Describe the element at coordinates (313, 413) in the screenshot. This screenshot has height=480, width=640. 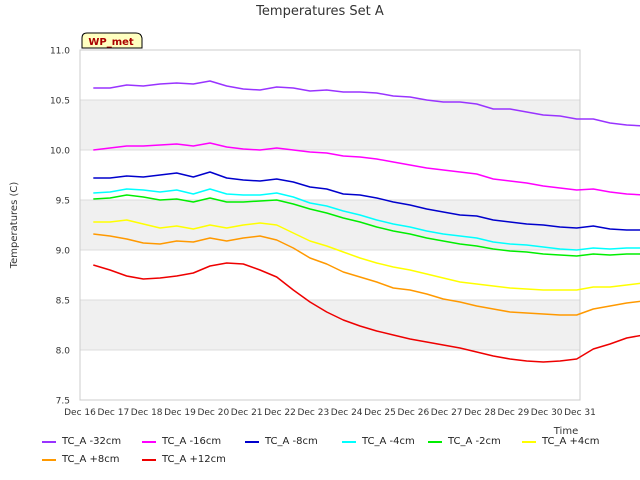
I see `x-tick-label: Dec 23` at that location.